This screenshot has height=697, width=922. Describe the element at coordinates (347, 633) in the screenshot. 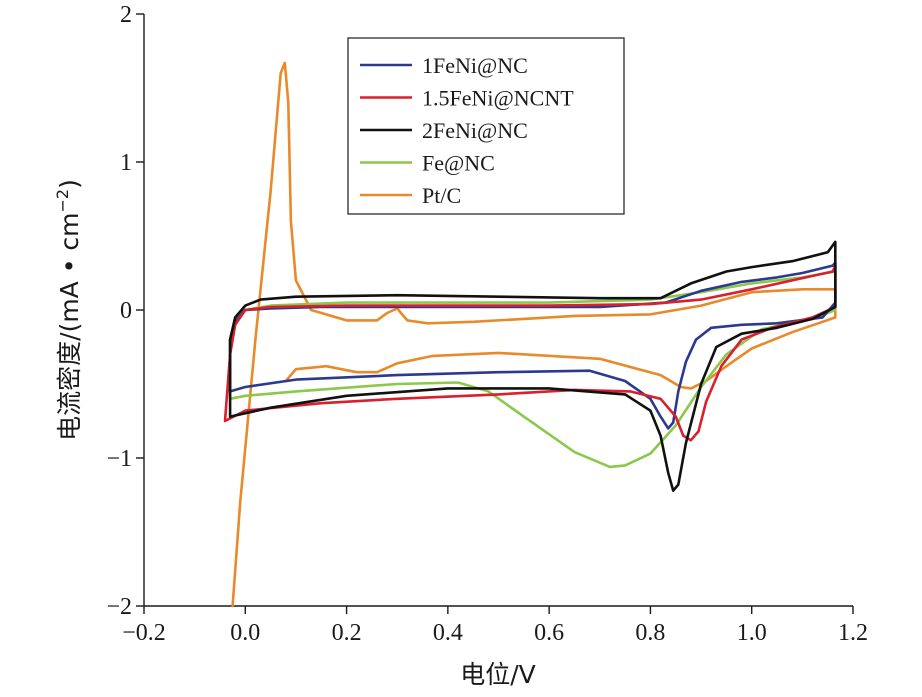

I see `x-tick-label: 0.2` at that location.